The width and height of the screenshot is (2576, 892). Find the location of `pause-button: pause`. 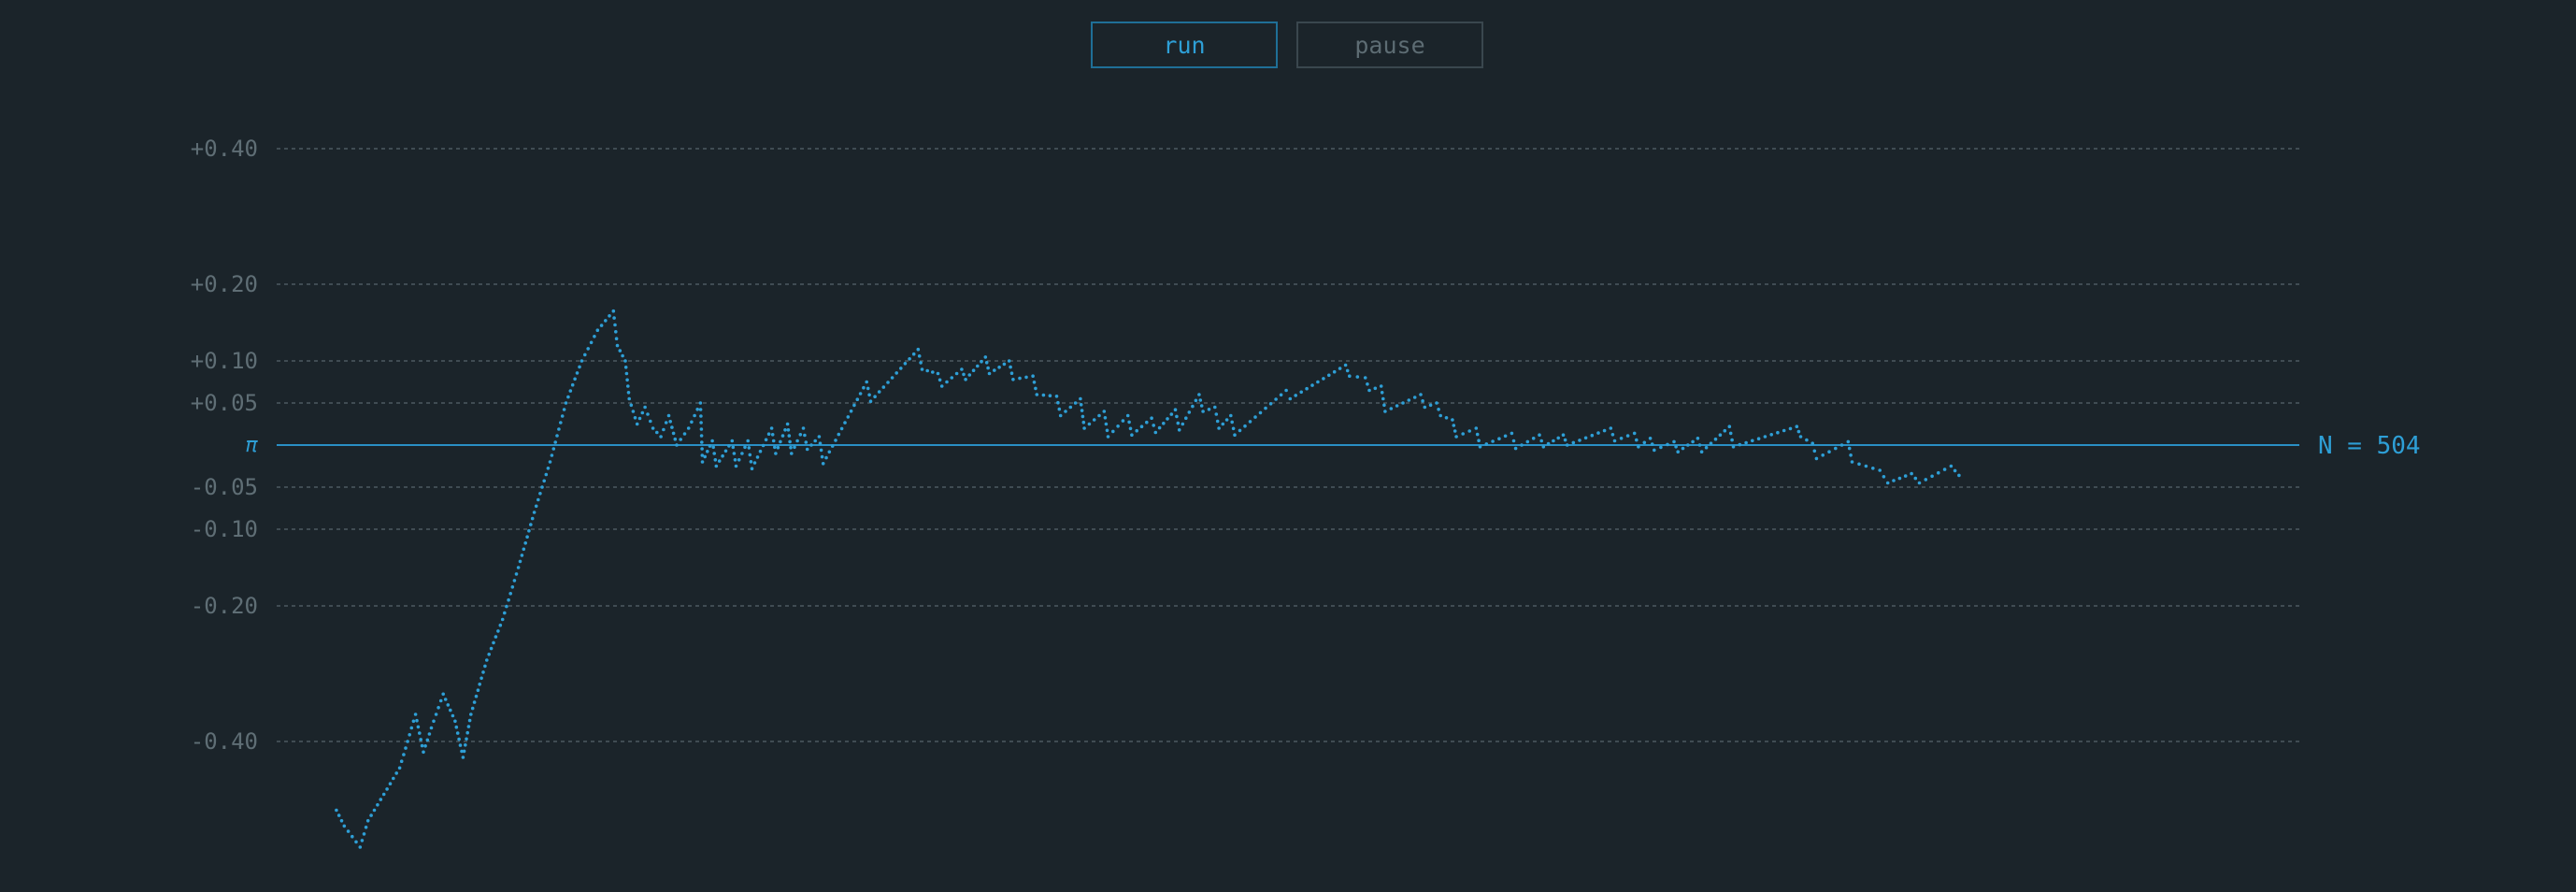

pause-button: pause is located at coordinates (1389, 45).